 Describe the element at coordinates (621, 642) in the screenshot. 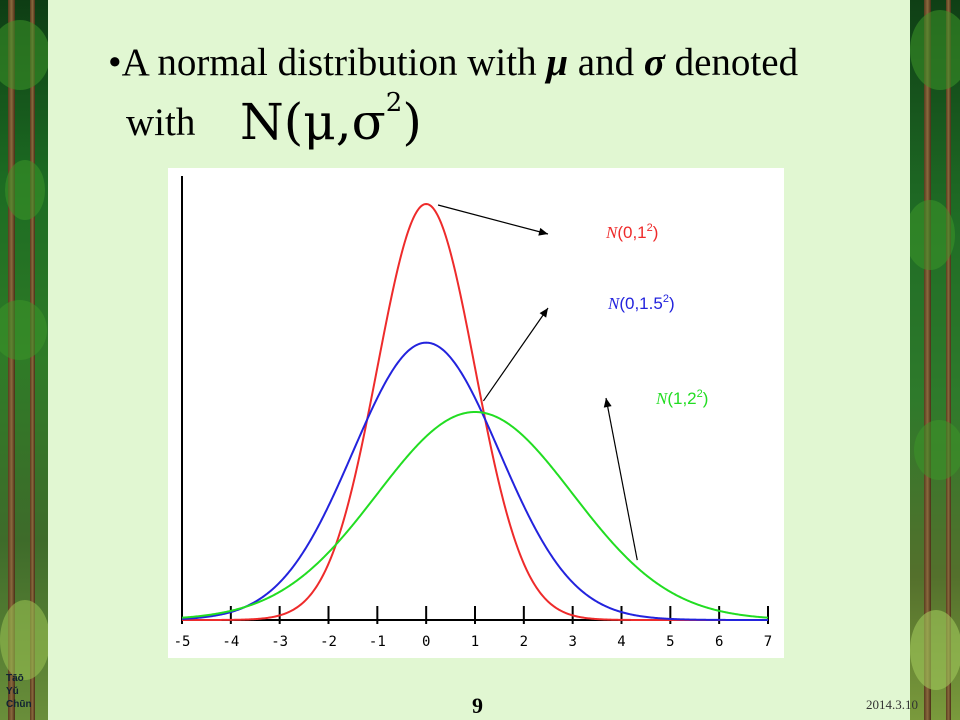

I see `x-tick-label: 4` at that location.